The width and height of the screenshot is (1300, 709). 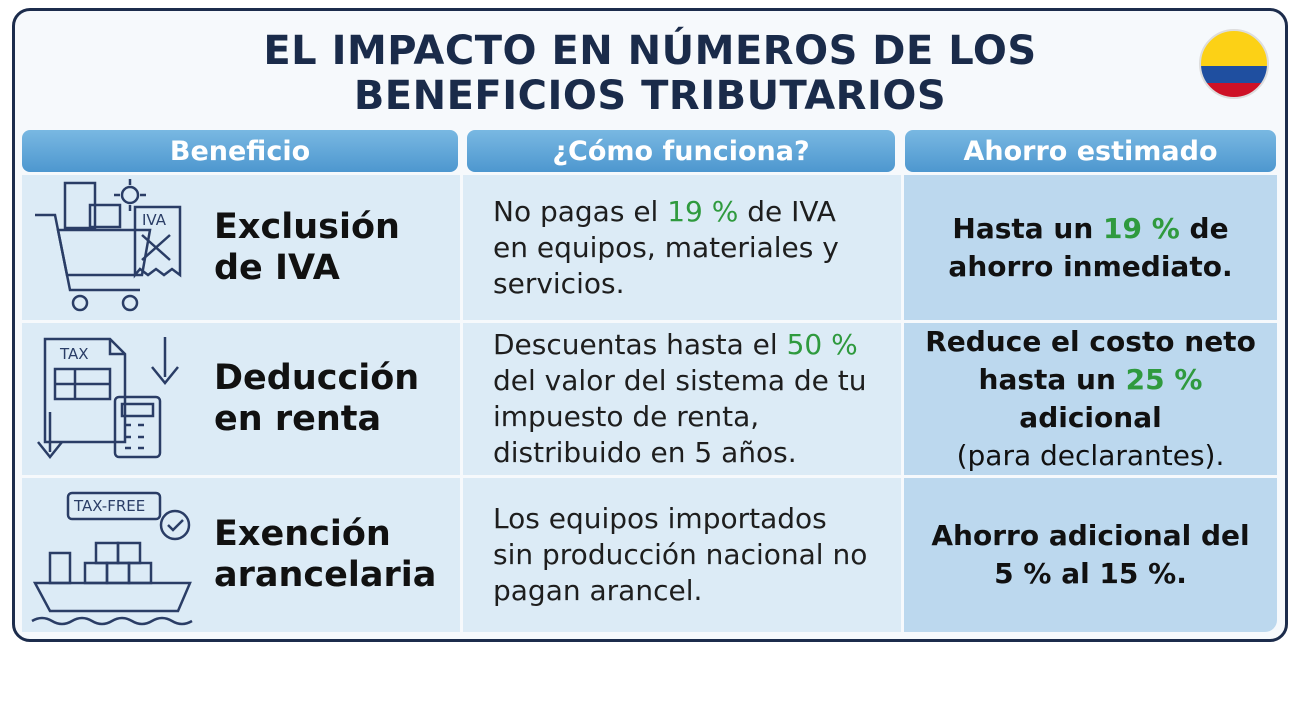 I want to click on icon: TAX-FREE, so click(x=112, y=558).